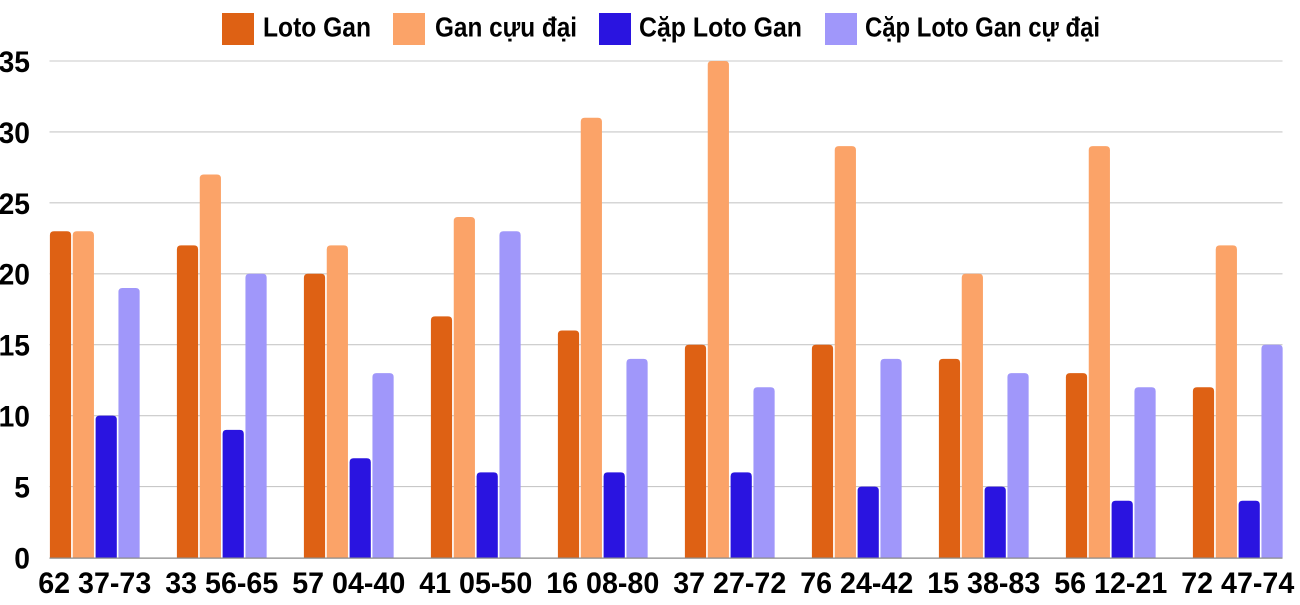 This screenshot has height=605, width=1300. I want to click on svg-text: 0, so click(22, 558).